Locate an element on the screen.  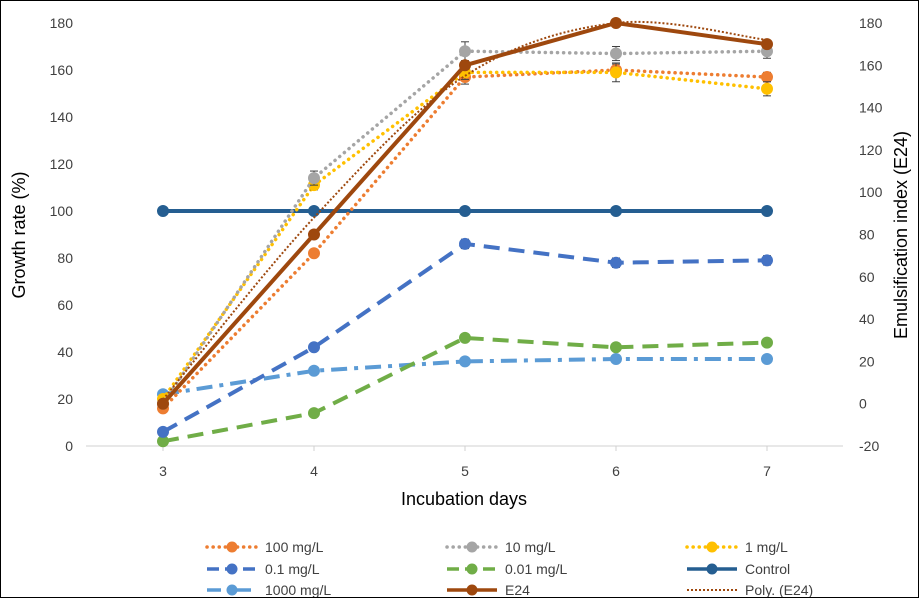
legend-label: 10 mg/L is located at coordinates (530, 547).